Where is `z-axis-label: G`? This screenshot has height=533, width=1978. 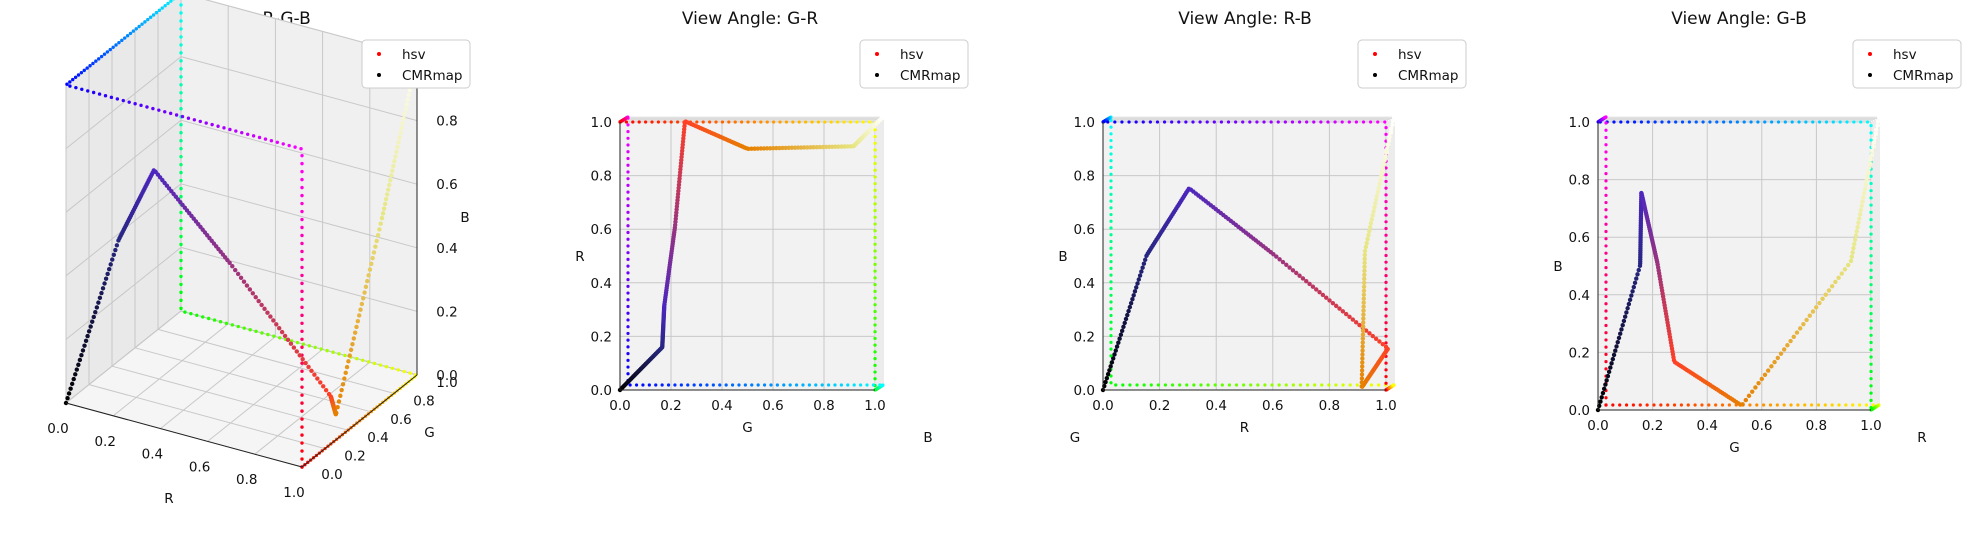
z-axis-label: G is located at coordinates (1075, 438).